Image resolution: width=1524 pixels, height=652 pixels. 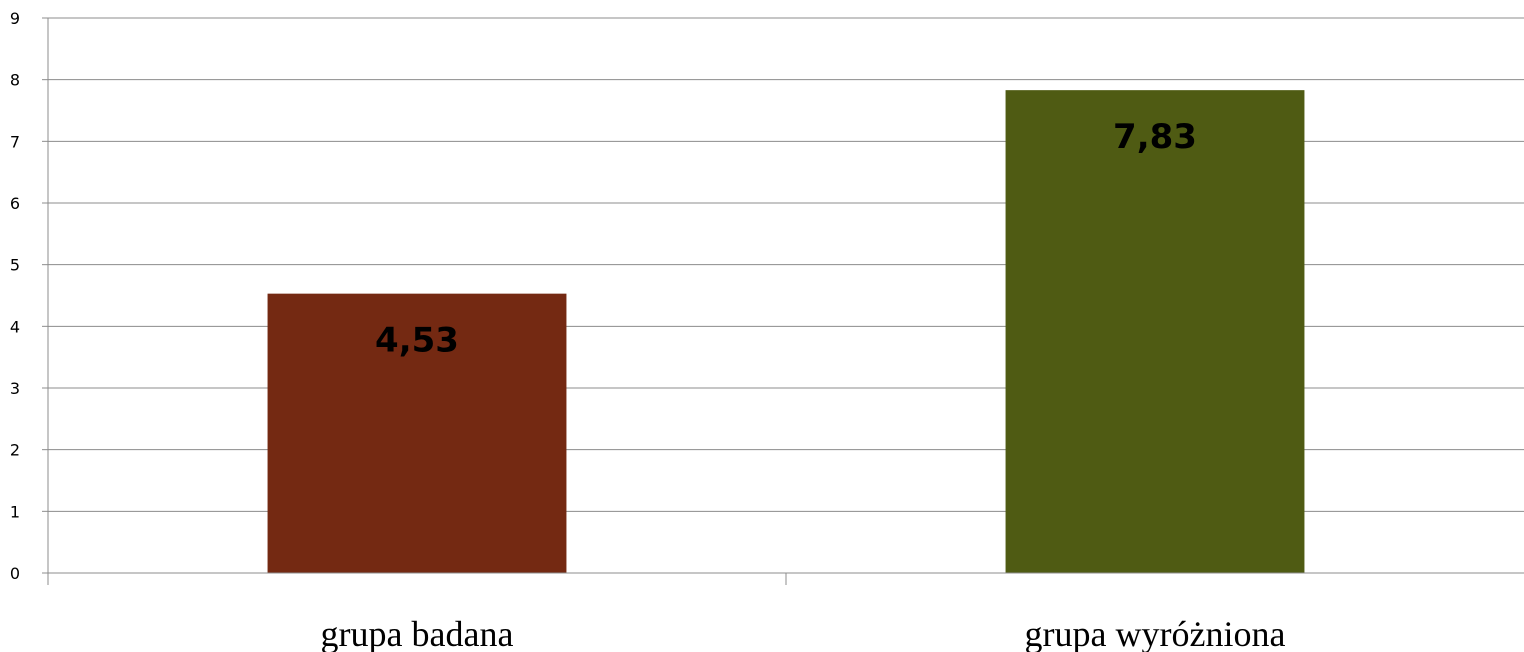 I want to click on x-category-label: grupa wyróżniona, so click(x=1155, y=633).